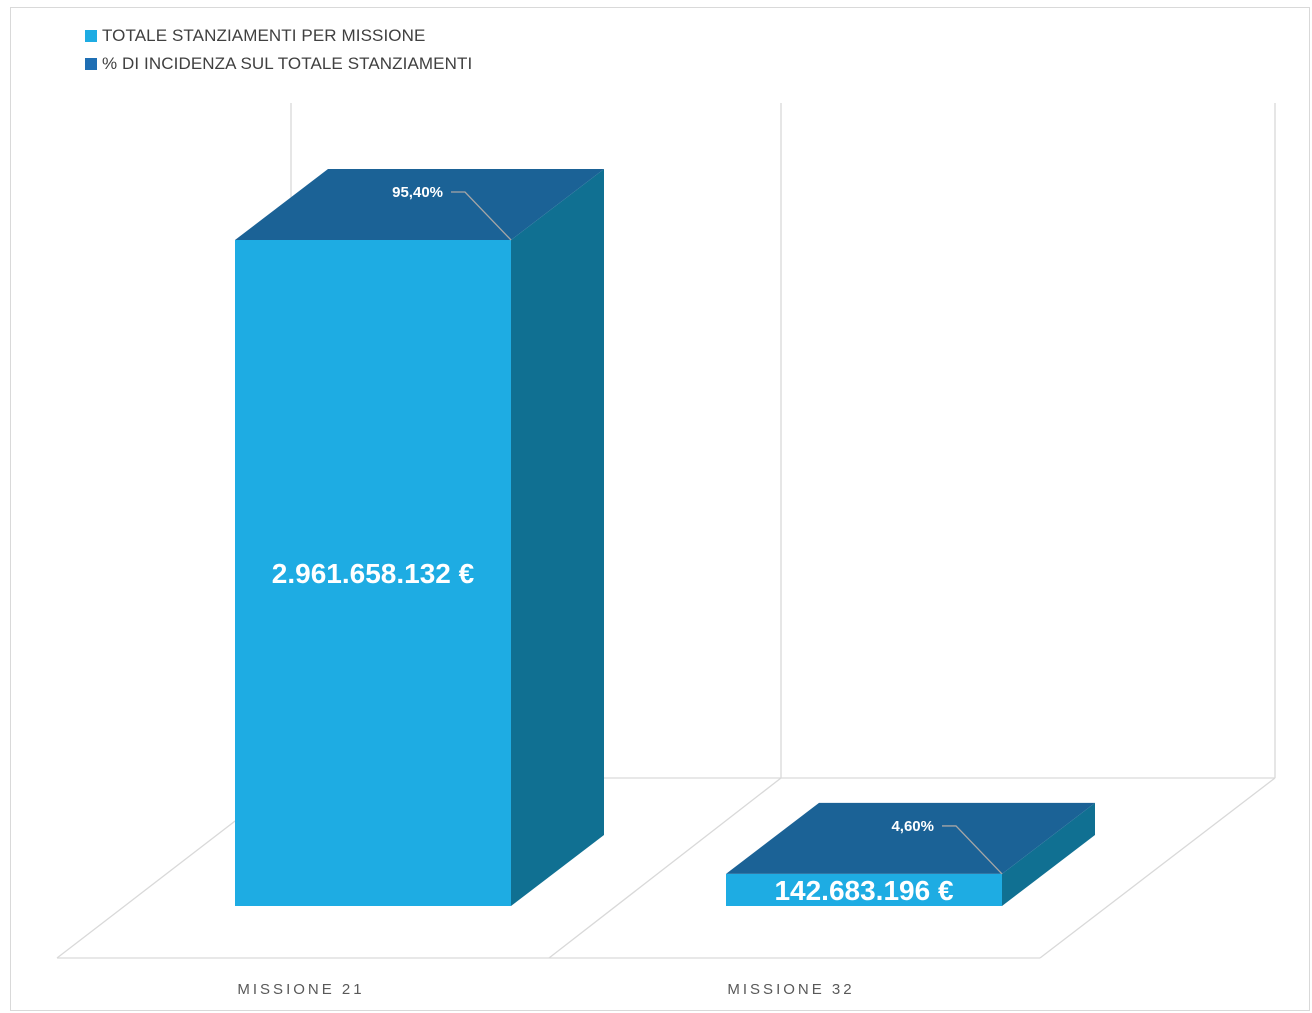 Image resolution: width=1312 pixels, height=1013 pixels. Describe the element at coordinates (287, 63) in the screenshot. I see `legend-label-incidenza: % DI INCIDENZA SUL TOTALE STANZIAMENTI` at that location.